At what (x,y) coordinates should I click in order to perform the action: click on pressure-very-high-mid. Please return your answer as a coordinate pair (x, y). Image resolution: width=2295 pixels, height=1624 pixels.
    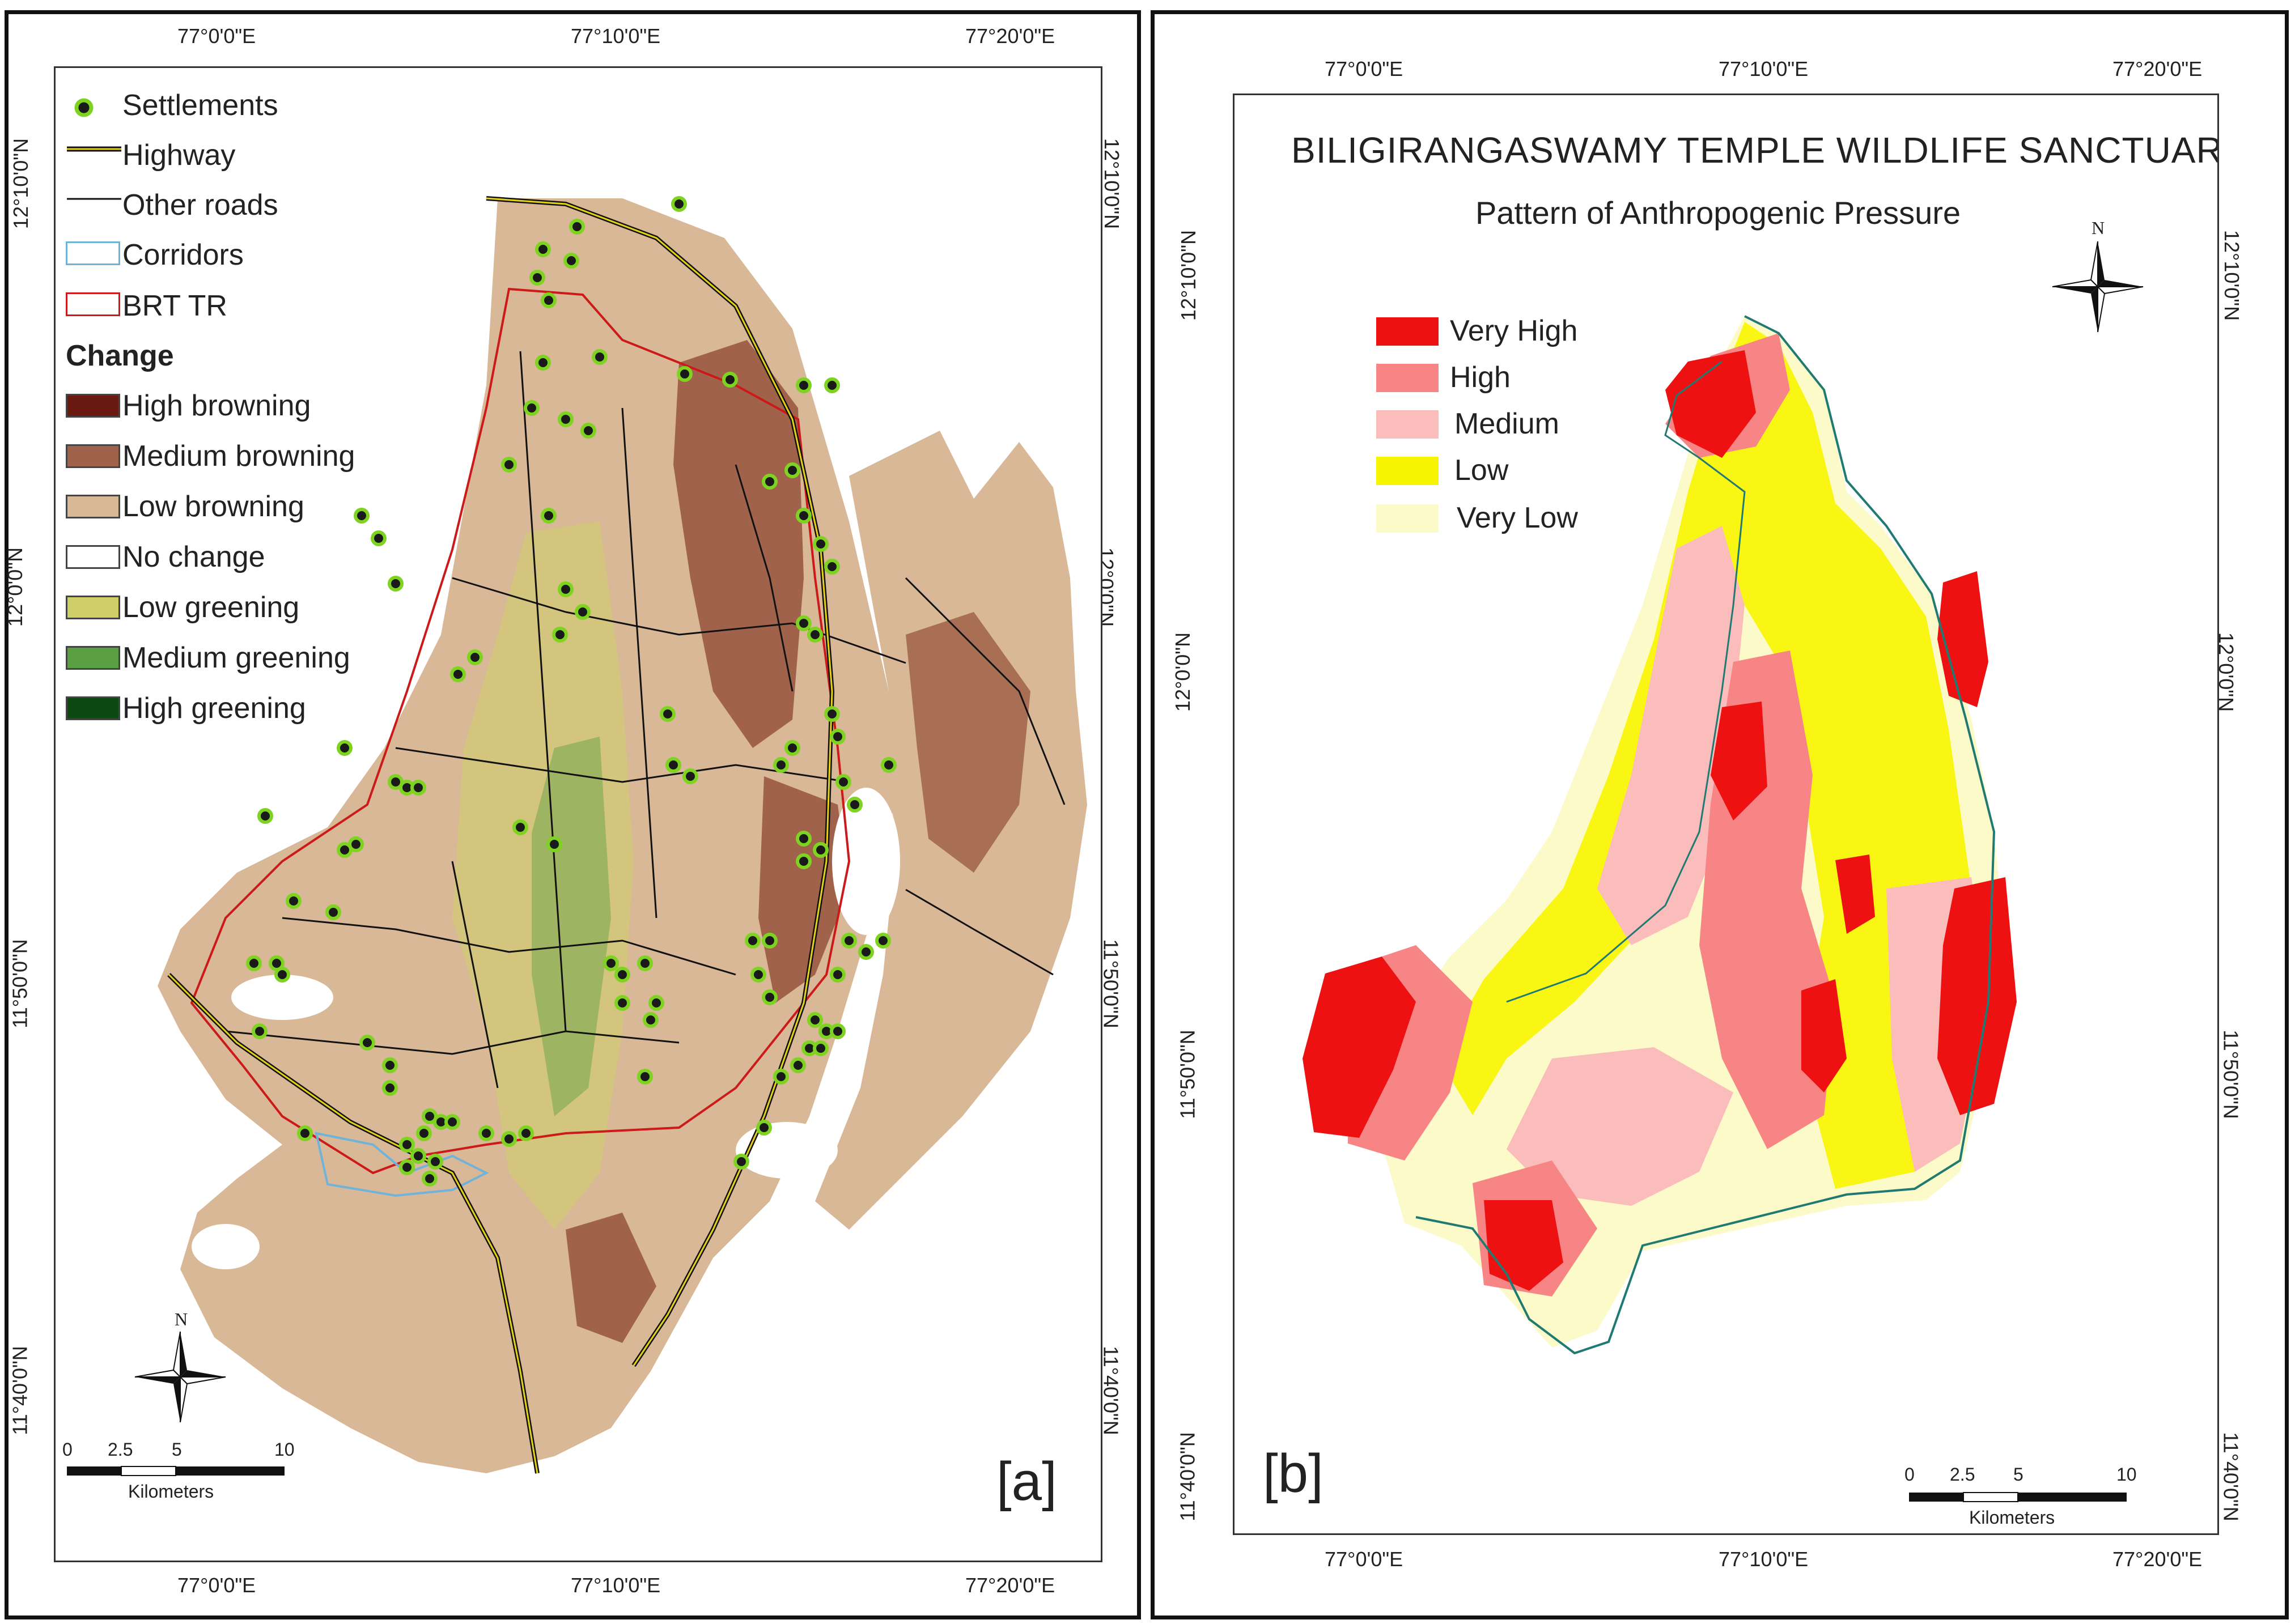
    Looking at the image, I should click on (1855, 894).